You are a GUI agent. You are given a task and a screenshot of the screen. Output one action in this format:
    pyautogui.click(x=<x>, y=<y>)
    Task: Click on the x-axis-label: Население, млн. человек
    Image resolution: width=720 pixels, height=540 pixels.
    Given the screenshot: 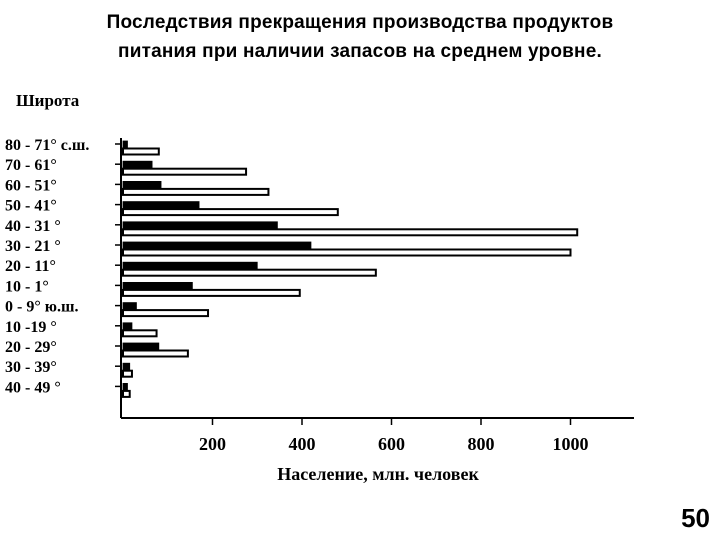 What is the action you would take?
    pyautogui.click(x=378, y=474)
    